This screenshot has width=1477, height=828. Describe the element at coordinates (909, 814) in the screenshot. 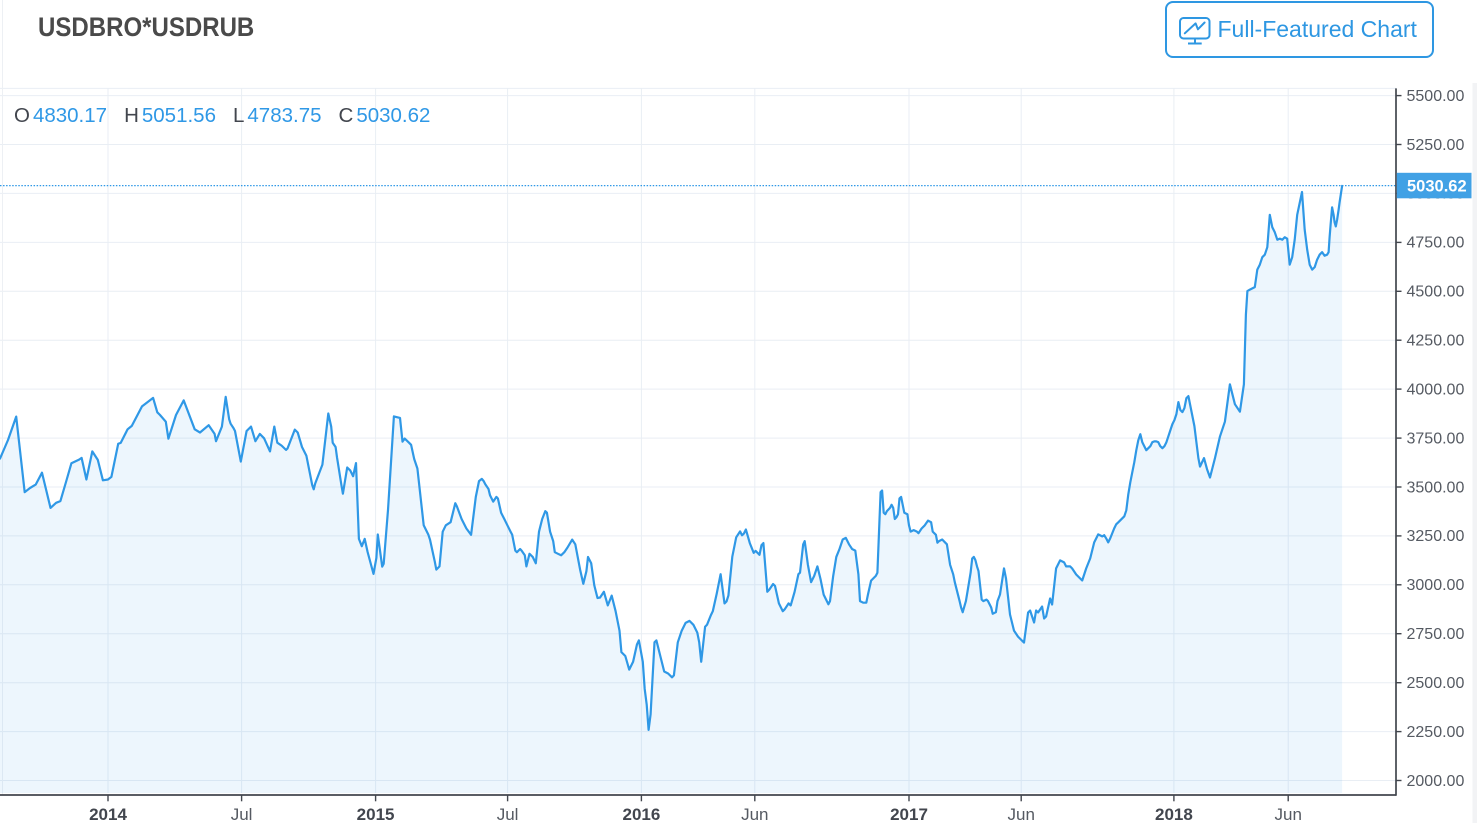

I see `svg-text: 2017` at that location.